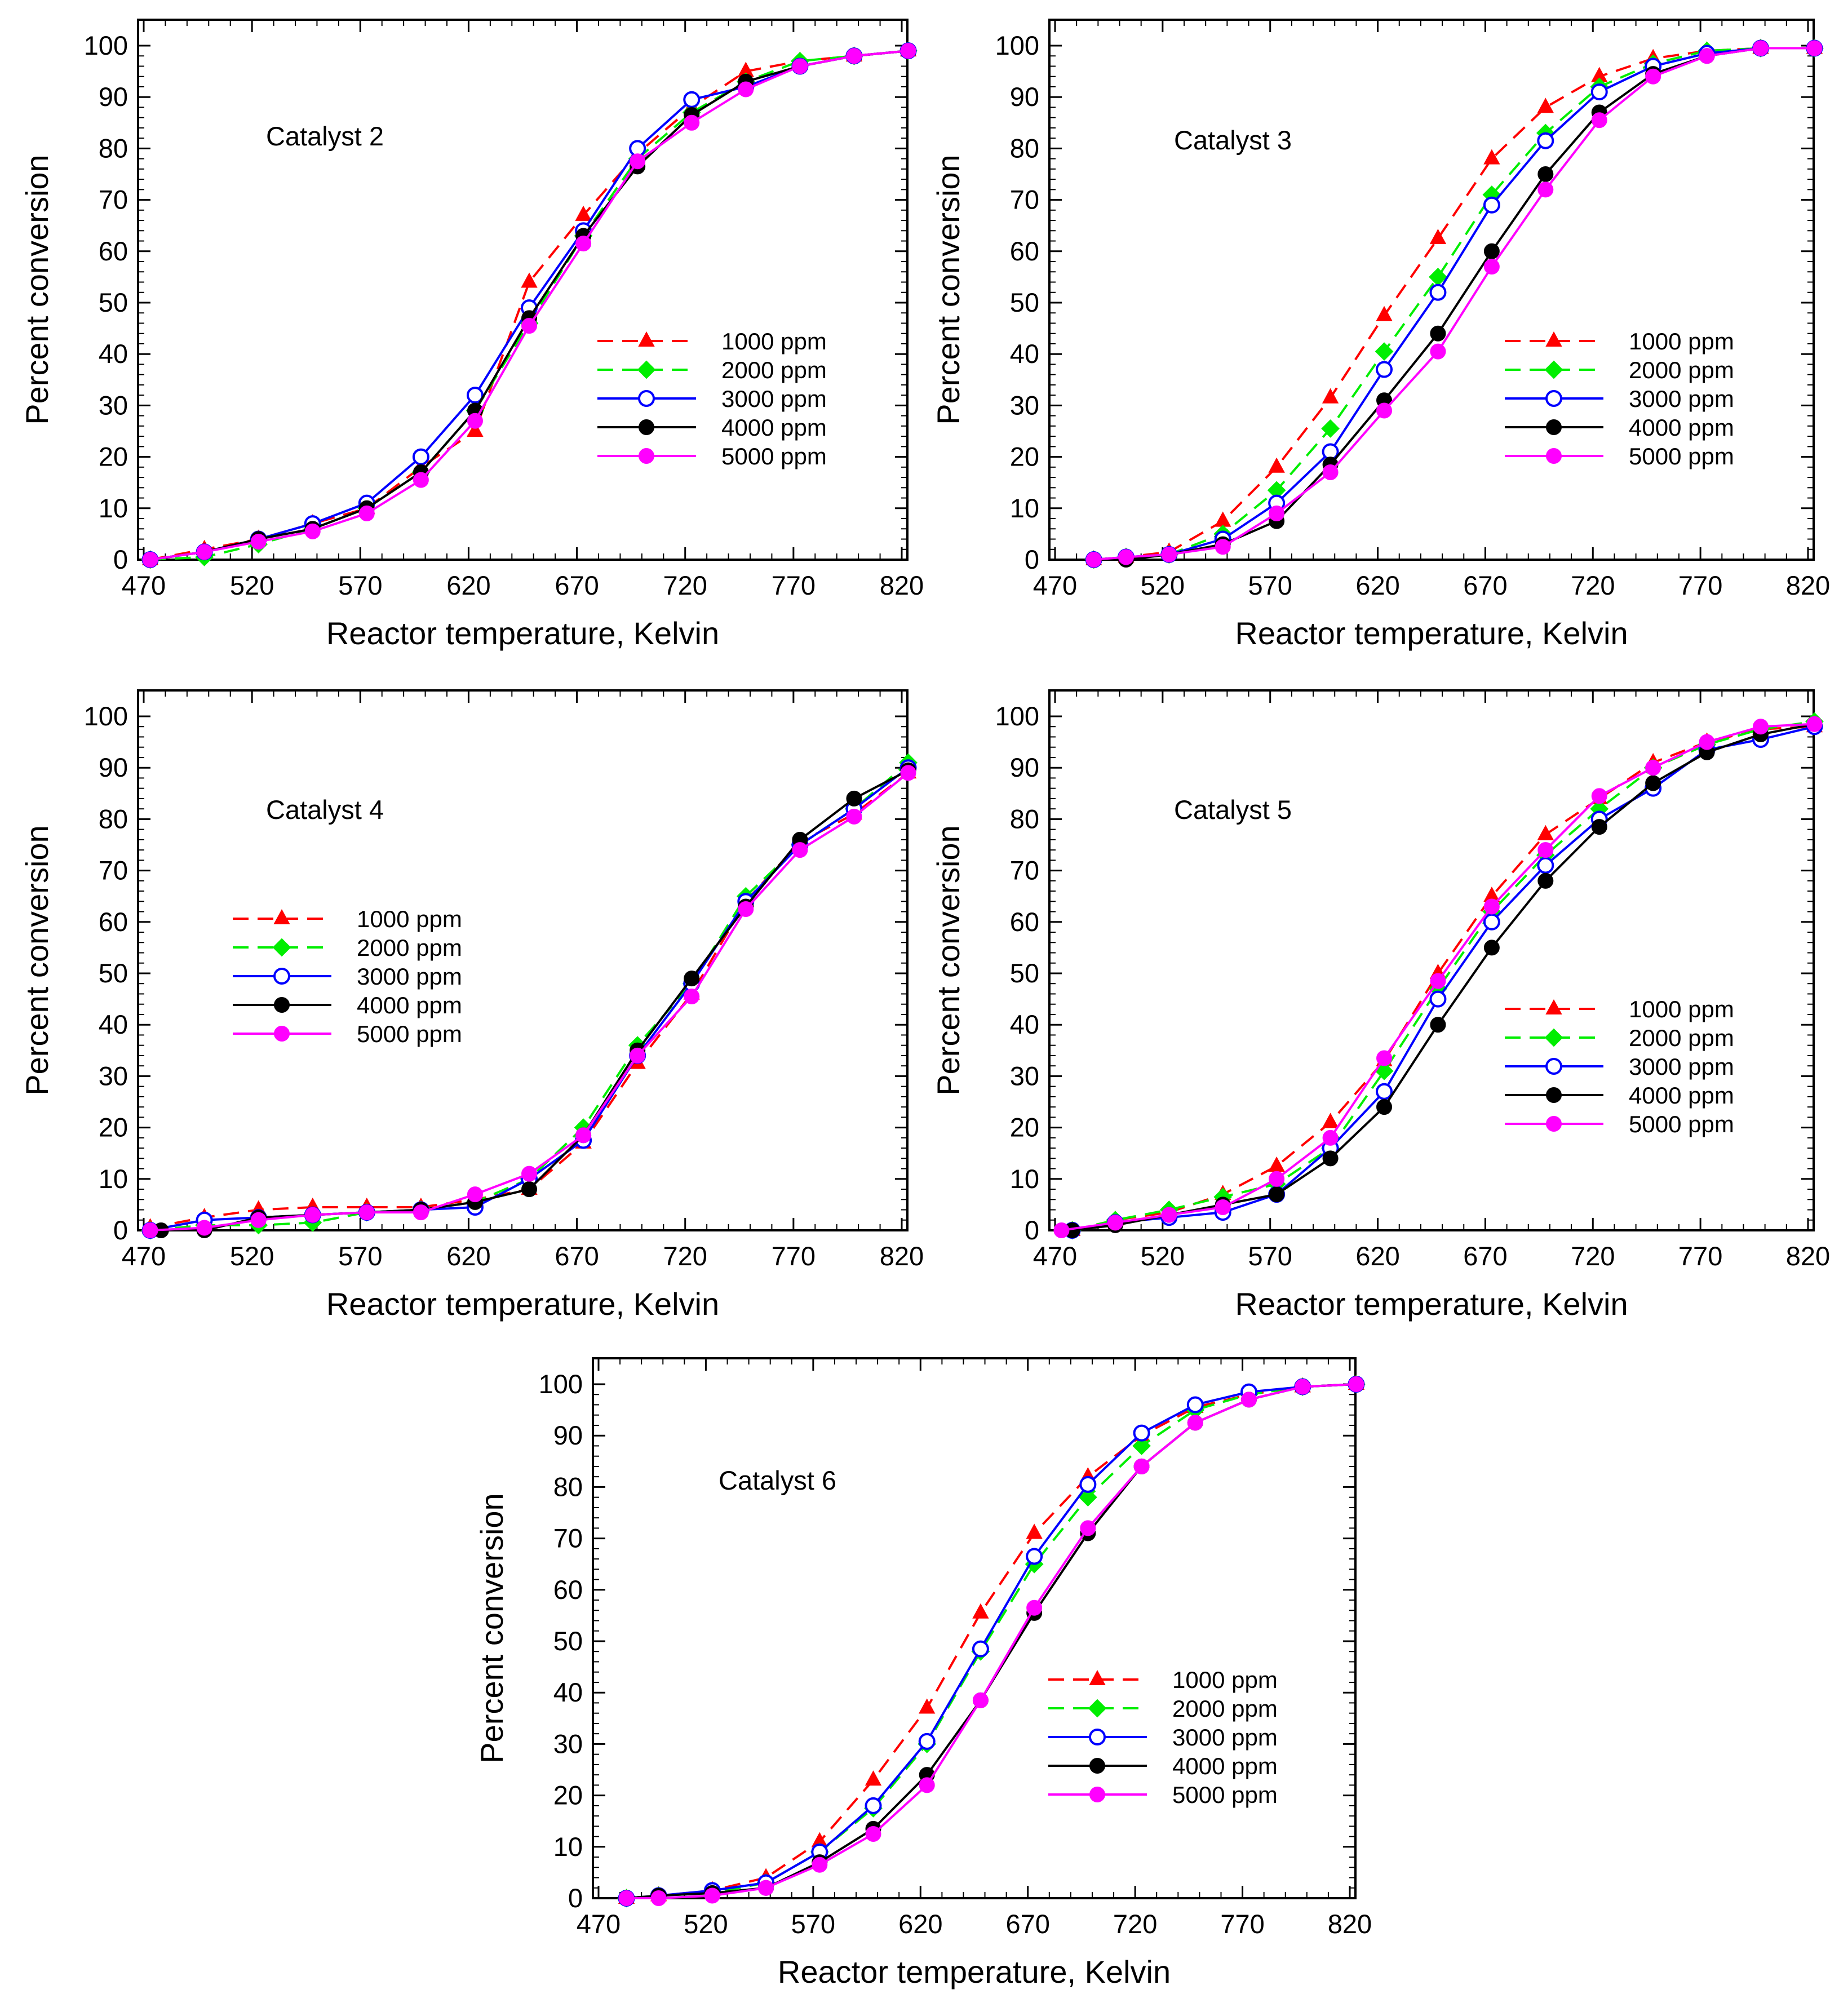  What do you see at coordinates (1593, 585) in the screenshot?
I see `x-tick-label: 720` at bounding box center [1593, 585].